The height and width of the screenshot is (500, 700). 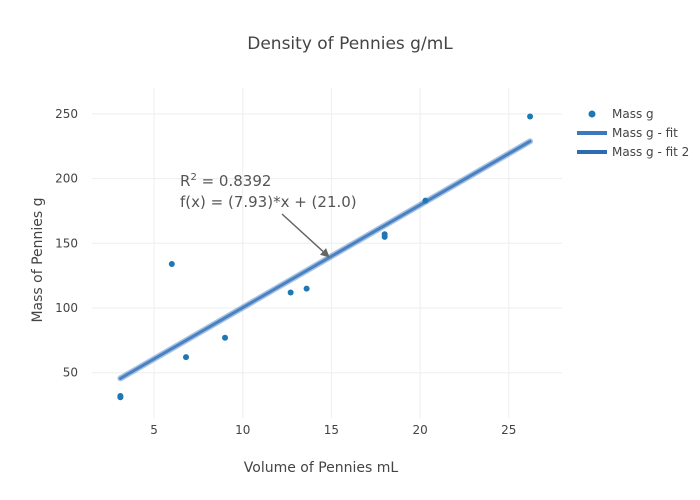 I want to click on x-tick-label: 15, so click(x=331, y=430).